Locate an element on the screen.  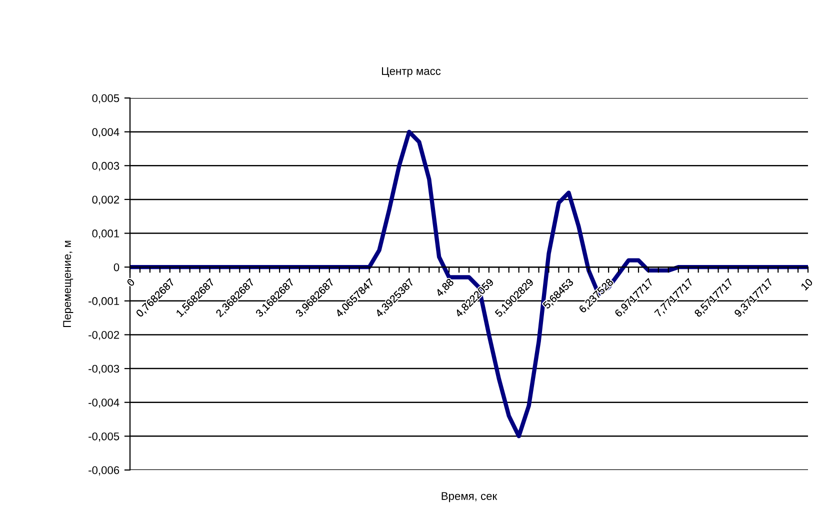
chart-title: Центр масс is located at coordinates (411, 72).